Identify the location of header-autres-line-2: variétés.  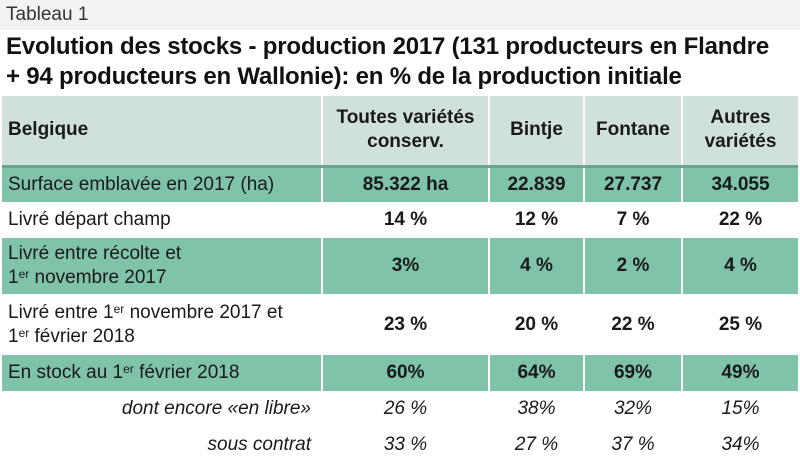
(740, 142).